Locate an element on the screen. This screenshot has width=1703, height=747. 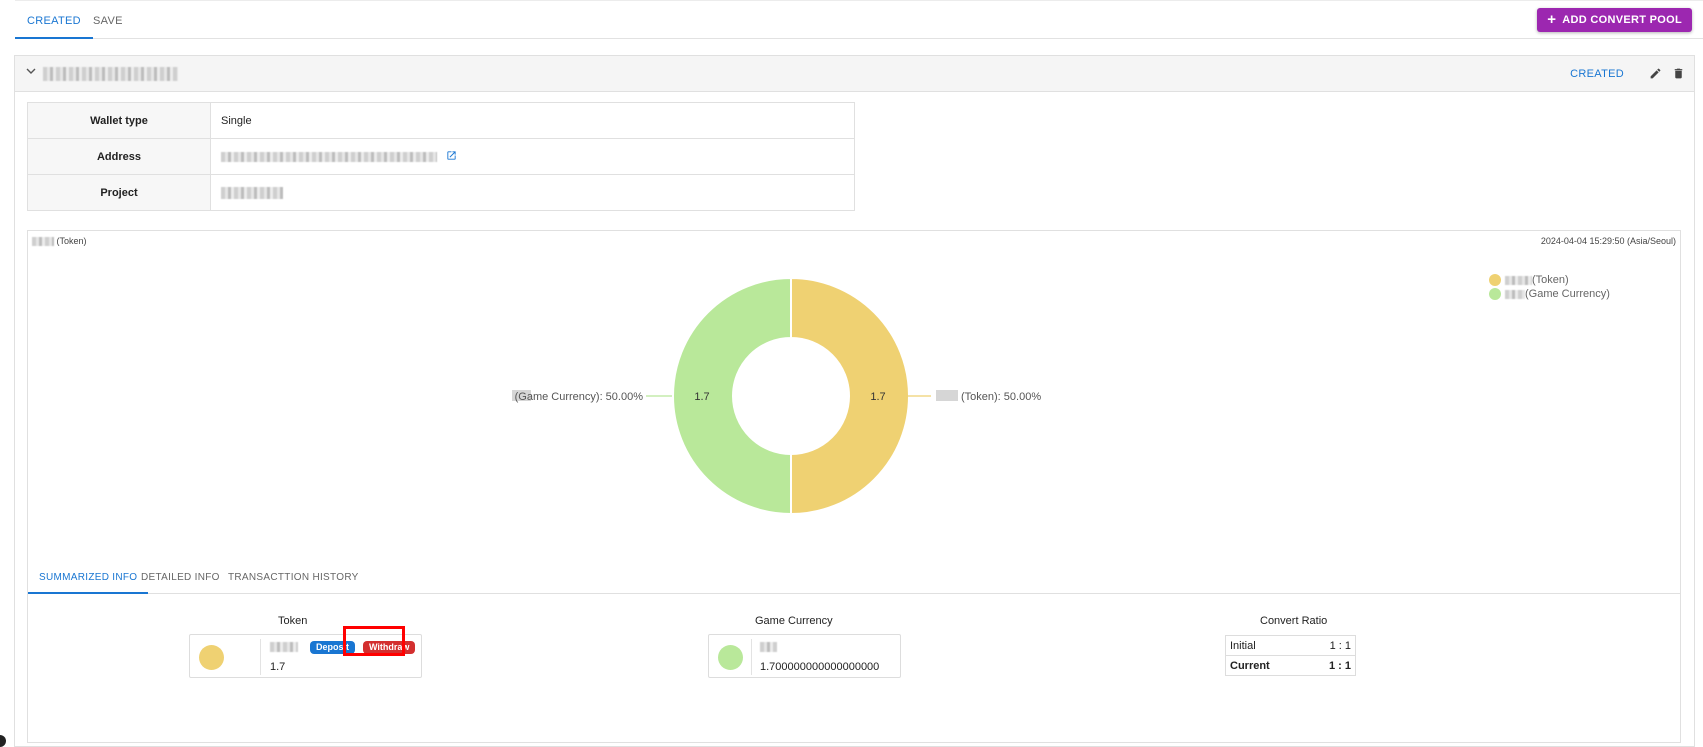
game-currency-card: 1.700000000000000000 is located at coordinates (804, 656).